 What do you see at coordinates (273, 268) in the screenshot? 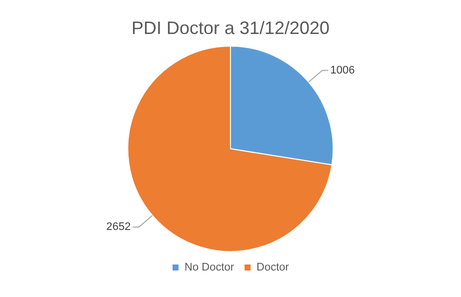
I see `legend-label: Doctor` at bounding box center [273, 268].